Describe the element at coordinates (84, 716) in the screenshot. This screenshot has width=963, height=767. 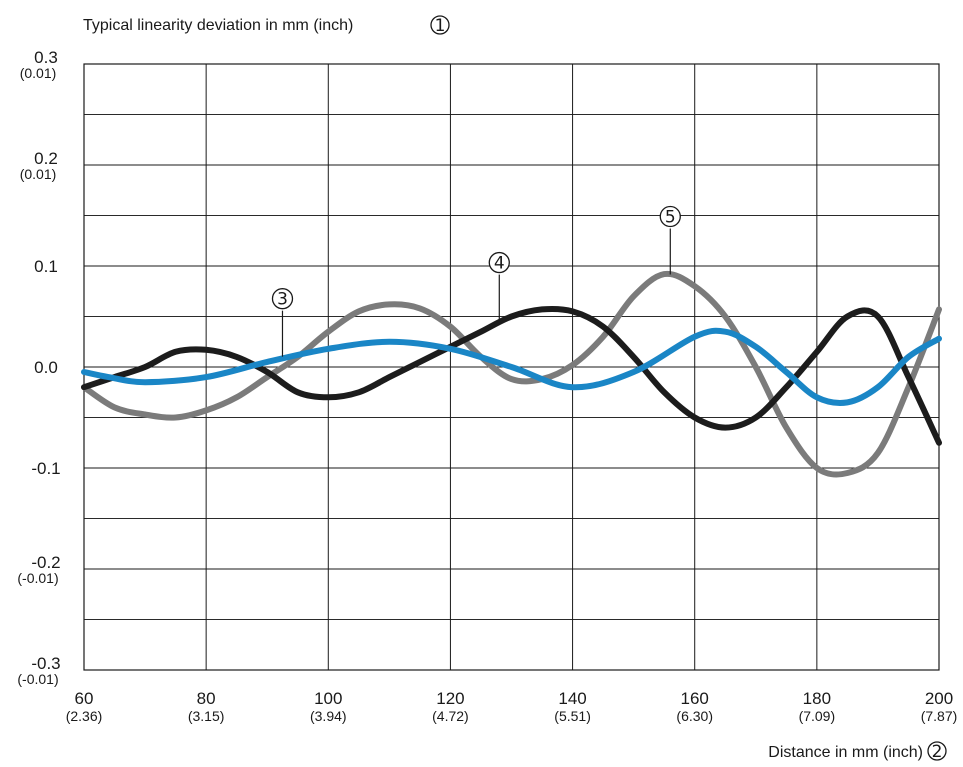
I see `x-tick-sublabel: (2.36)` at that location.